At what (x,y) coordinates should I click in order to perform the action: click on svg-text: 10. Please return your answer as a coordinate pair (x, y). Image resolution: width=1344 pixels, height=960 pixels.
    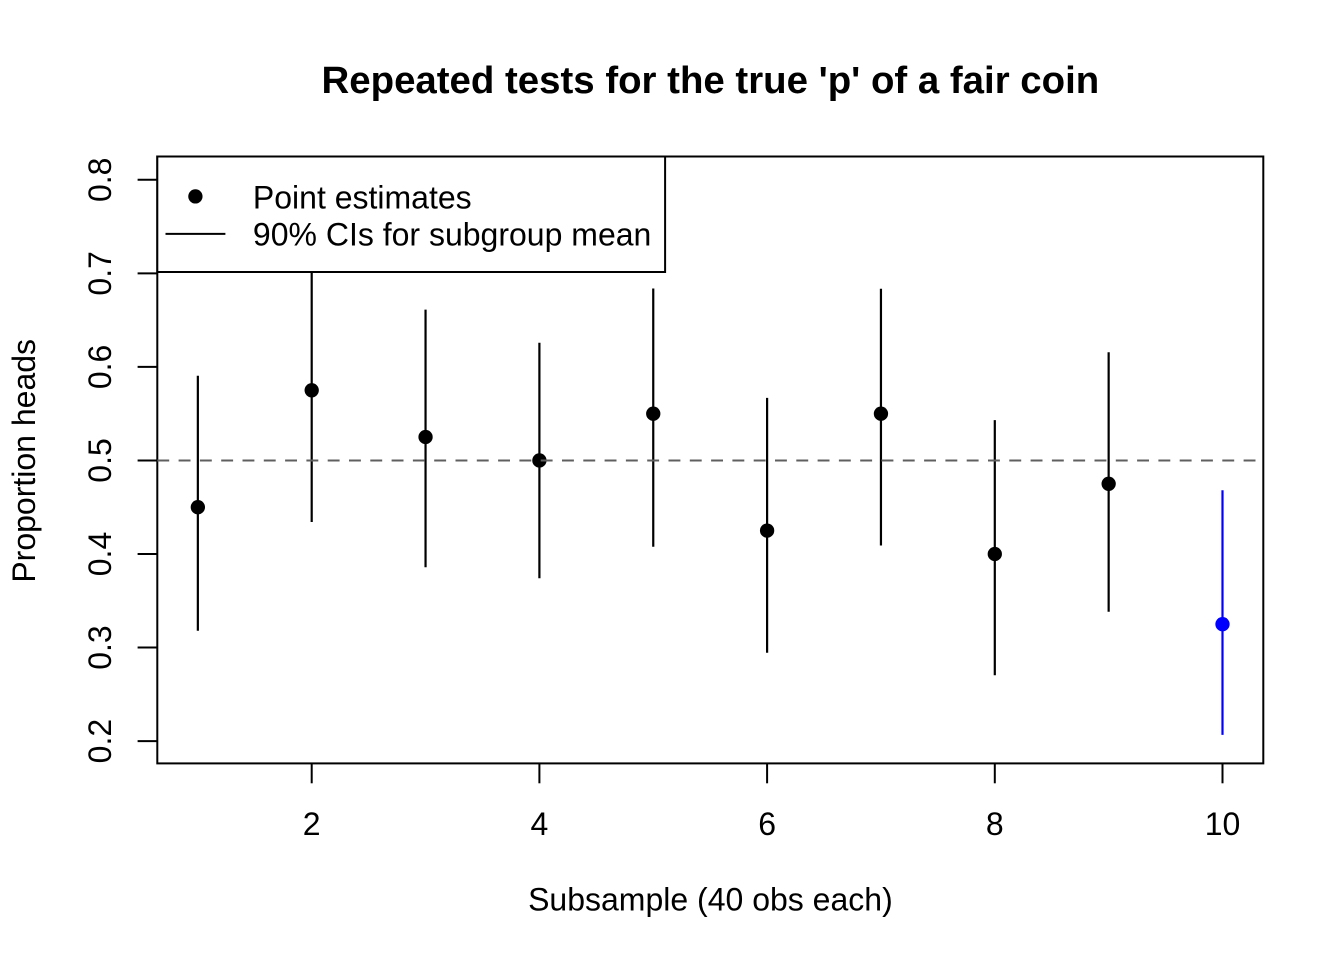
    Looking at the image, I should click on (1223, 824).